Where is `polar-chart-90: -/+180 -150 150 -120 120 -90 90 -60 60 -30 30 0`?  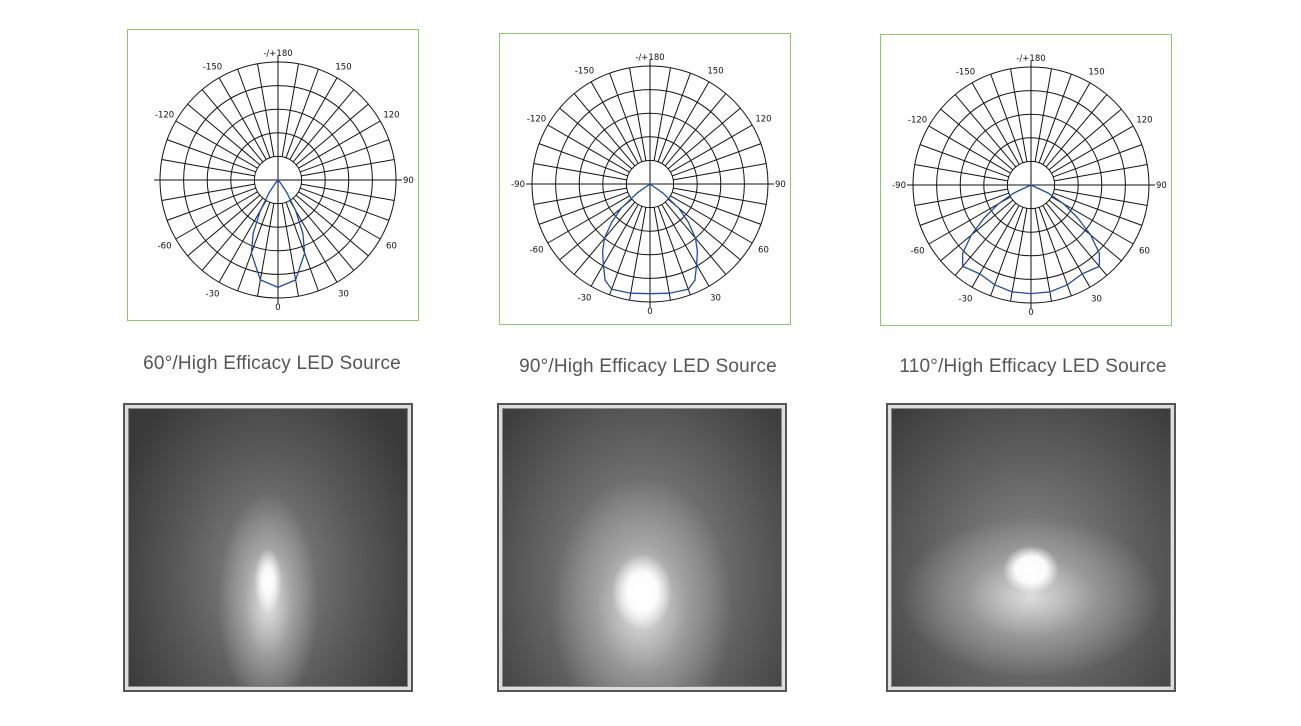 polar-chart-90: -/+180 -150 150 -120 120 -90 90 -60 60 -30 30 0 is located at coordinates (645, 179).